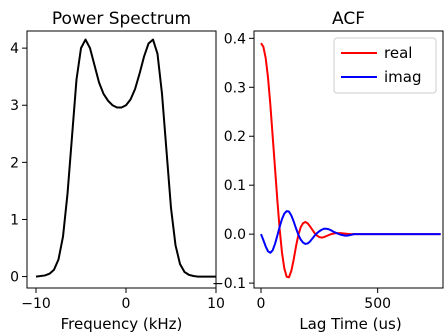 This screenshot has width=444, height=333. What do you see at coordinates (403, 77) in the screenshot?
I see `legend-label-imag: imag` at bounding box center [403, 77].